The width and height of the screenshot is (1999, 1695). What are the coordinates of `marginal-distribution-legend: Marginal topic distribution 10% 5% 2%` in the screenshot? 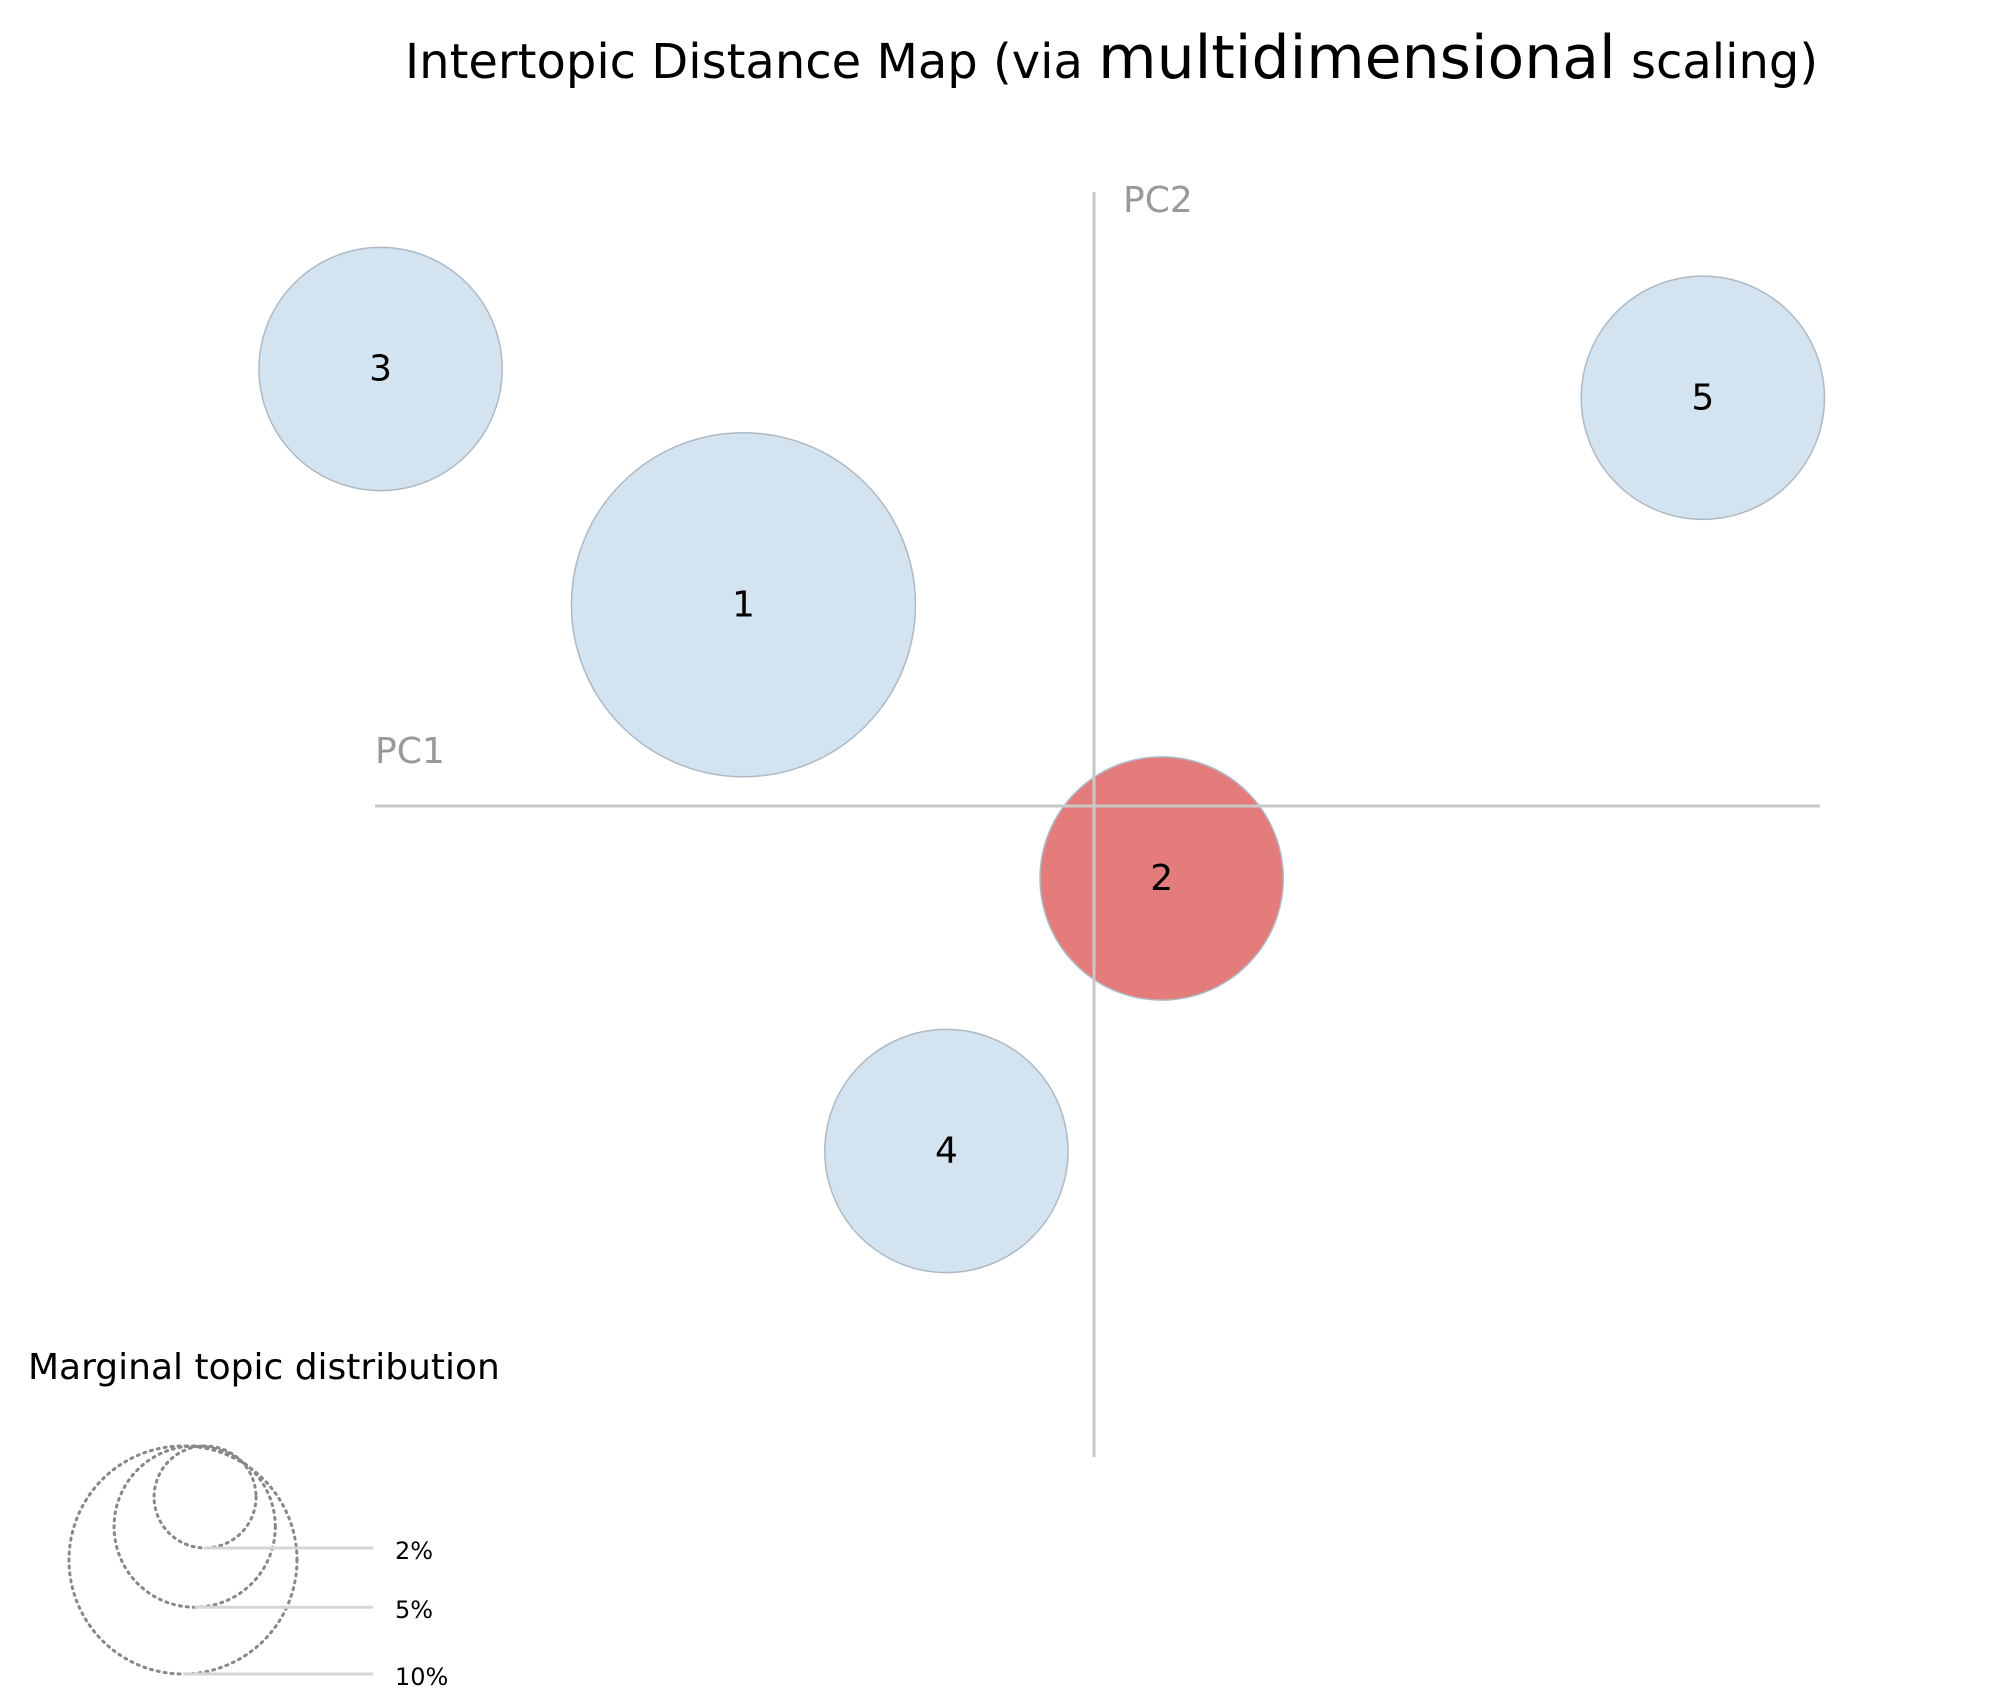 It's located at (264, 1519).